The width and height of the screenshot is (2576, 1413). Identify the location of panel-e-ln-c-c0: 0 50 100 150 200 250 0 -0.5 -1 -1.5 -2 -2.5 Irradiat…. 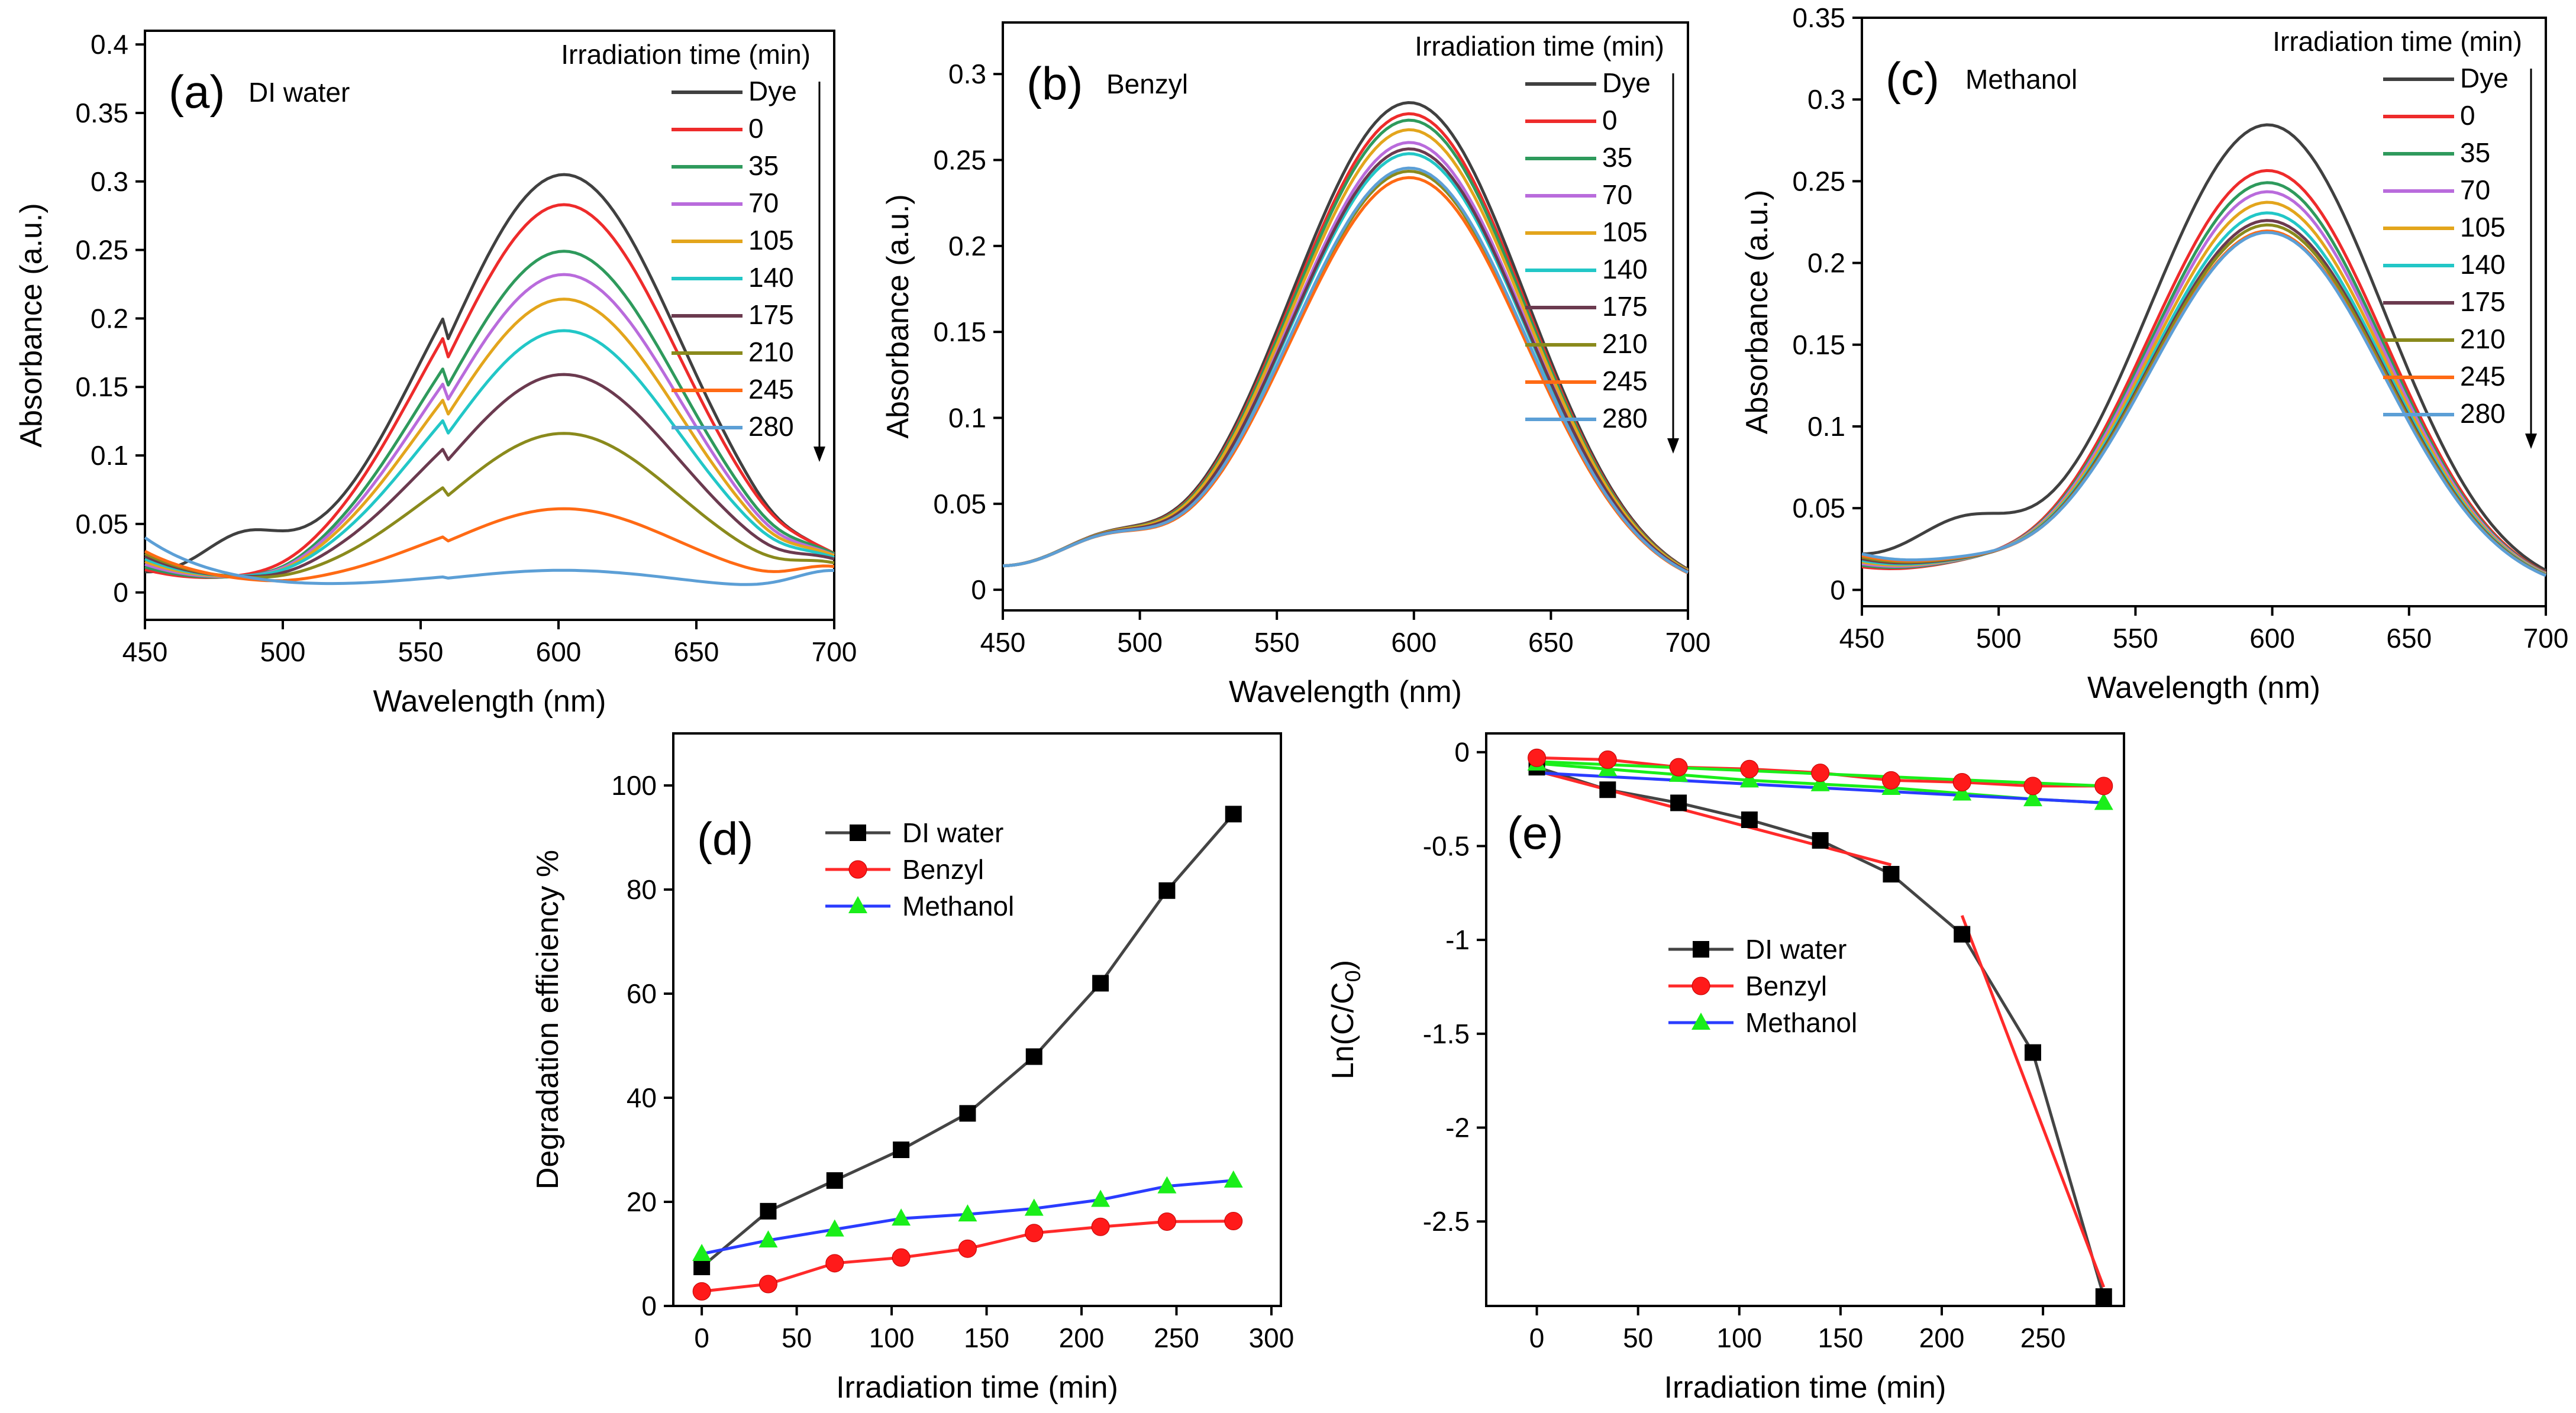
(1725, 1068).